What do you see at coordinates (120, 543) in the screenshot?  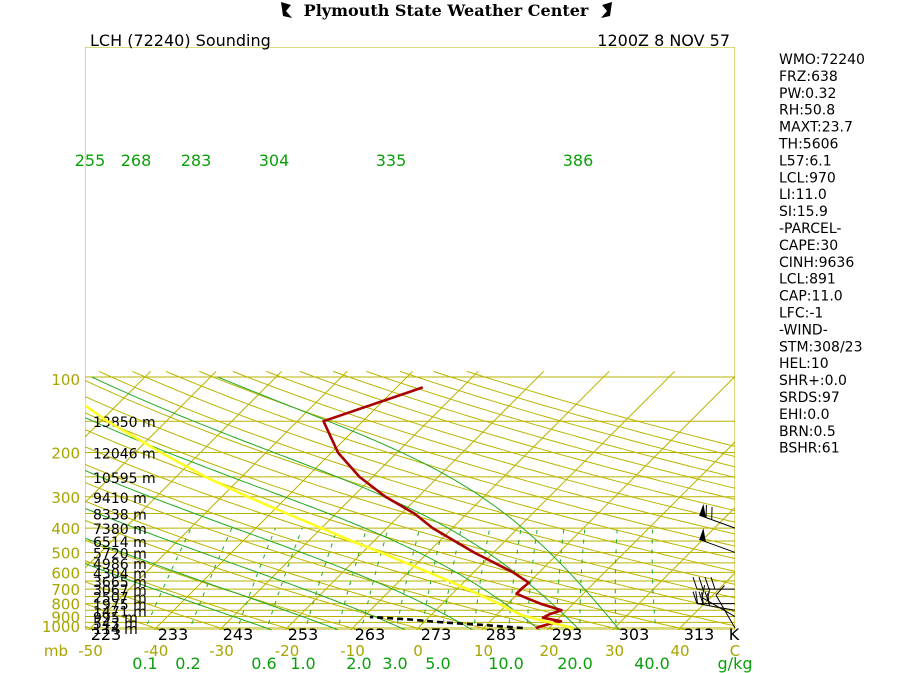 I see `height-label: 6514 m` at bounding box center [120, 543].